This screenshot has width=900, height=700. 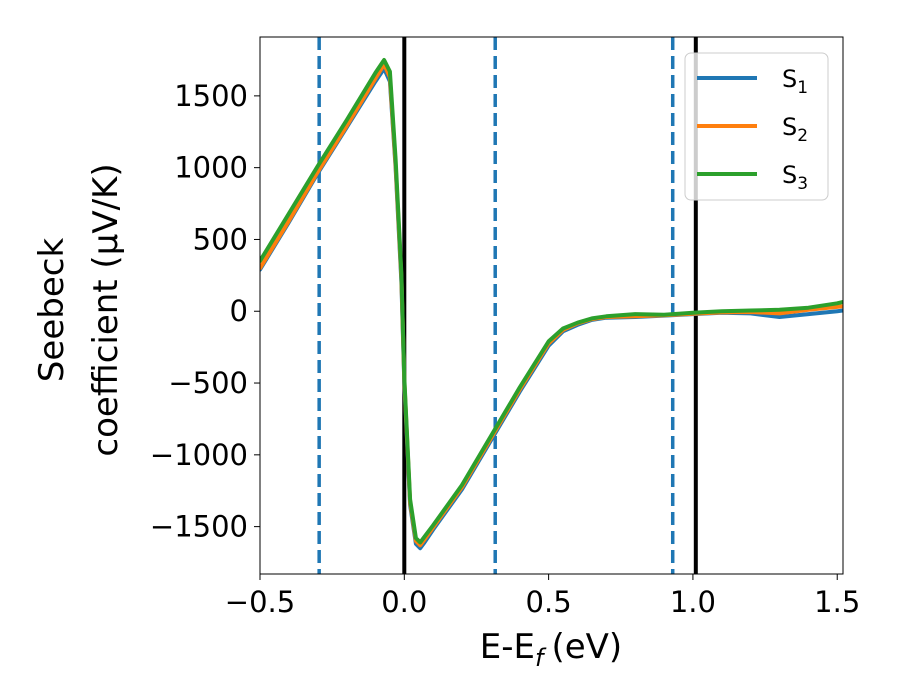 I want to click on x-tick-label: 1.0, so click(x=693, y=602).